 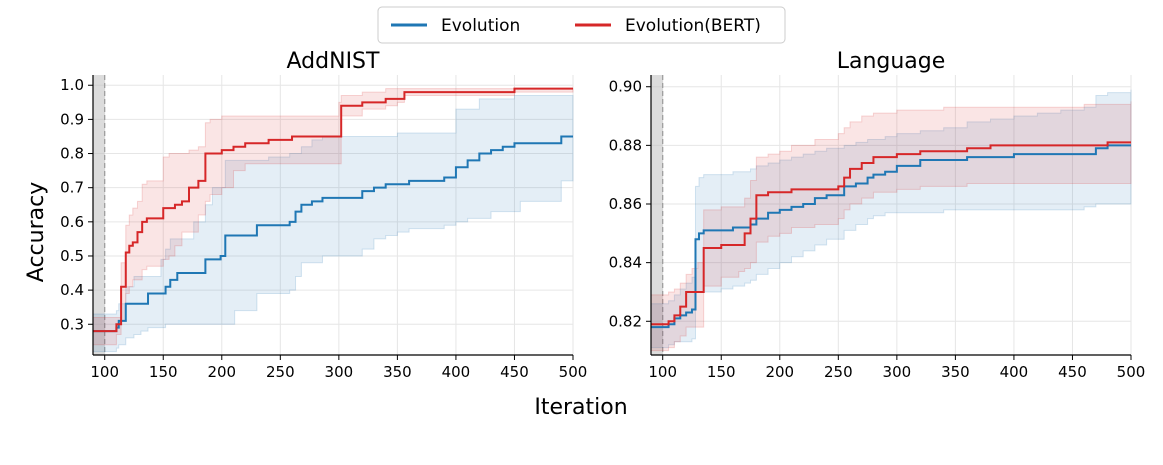 What do you see at coordinates (334, 61) in the screenshot?
I see `subplot-title-addnist: AddNIST` at bounding box center [334, 61].